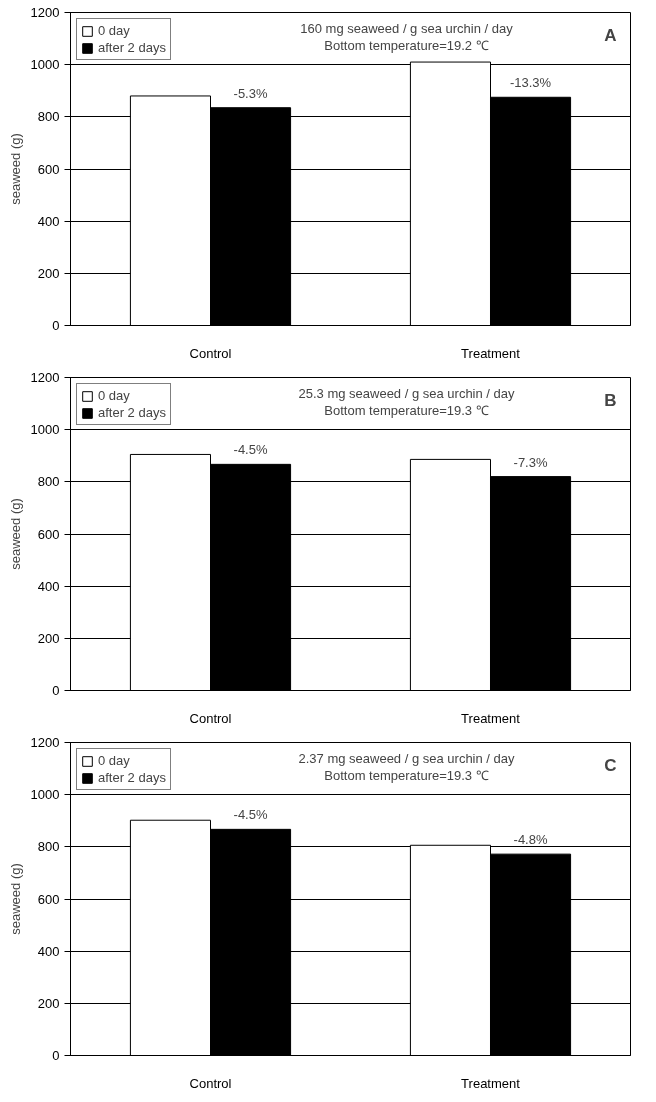  I want to click on annotation: B, so click(610, 401).